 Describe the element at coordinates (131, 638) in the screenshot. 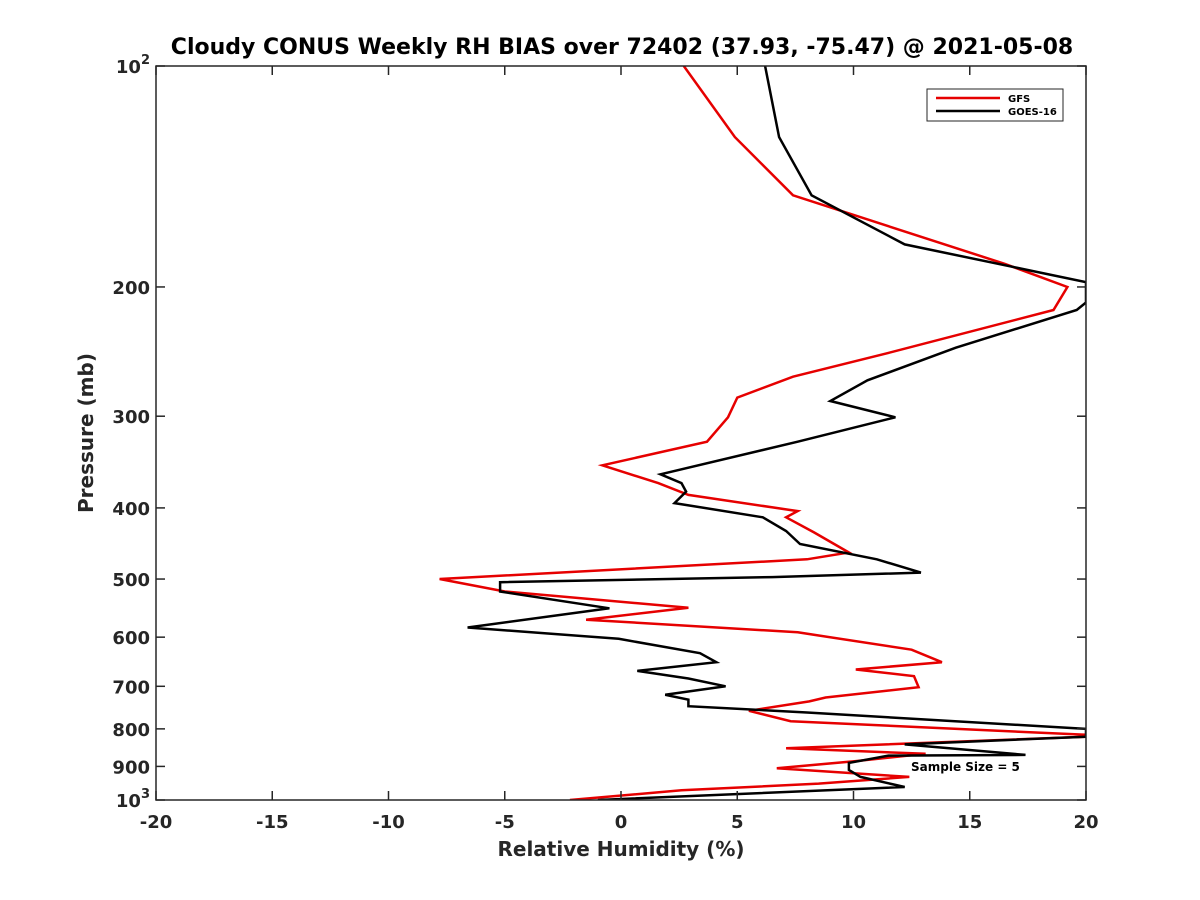

I see `y-tick-label: 600` at that location.